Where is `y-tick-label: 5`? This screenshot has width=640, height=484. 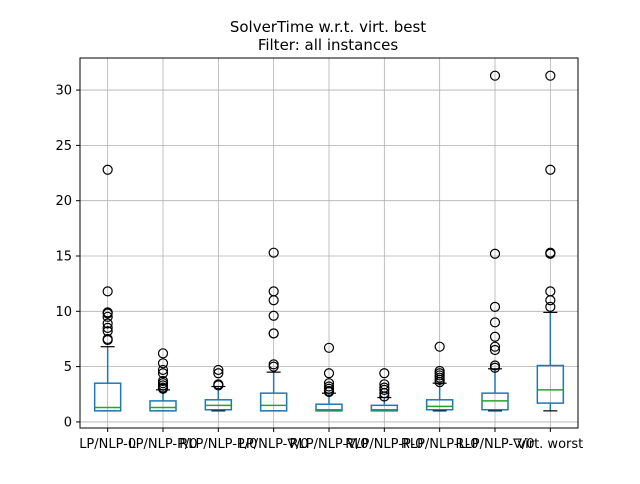 y-tick-label: 5 is located at coordinates (68, 367).